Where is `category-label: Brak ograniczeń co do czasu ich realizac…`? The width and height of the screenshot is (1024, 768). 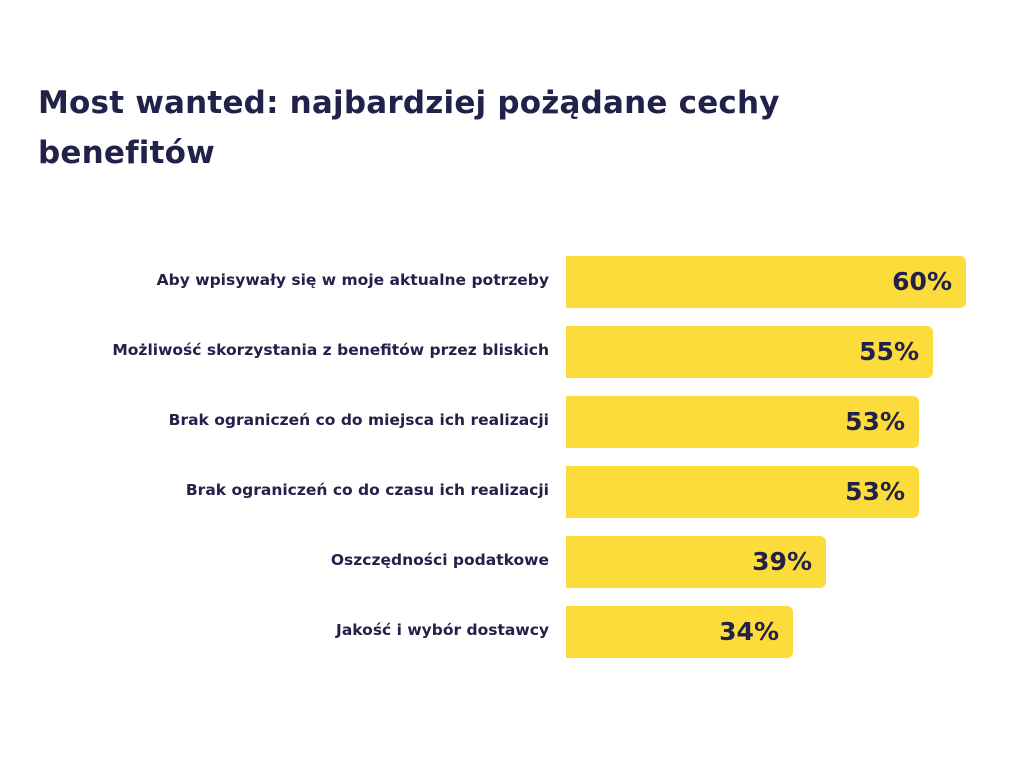 category-label: Brak ograniczeń co do czasu ich realizac… is located at coordinates (367, 490).